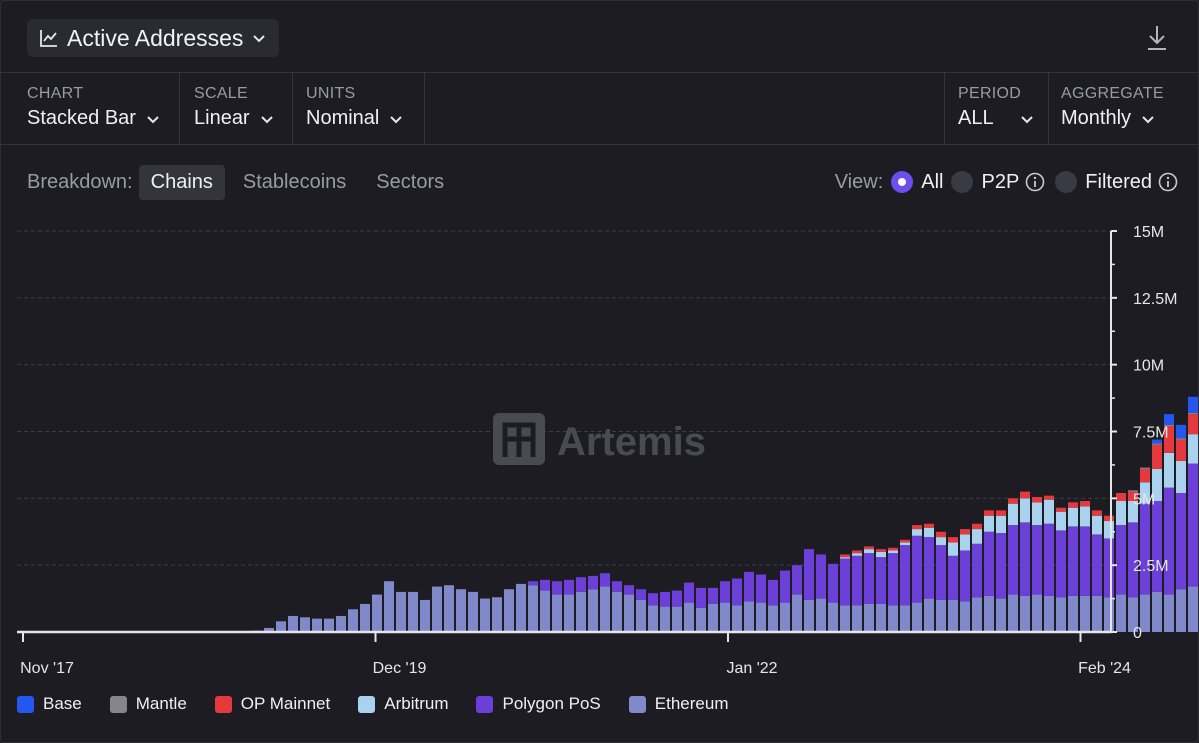  Describe the element at coordinates (148, 704) in the screenshot. I see `legend-item-mantle: Mantle` at that location.